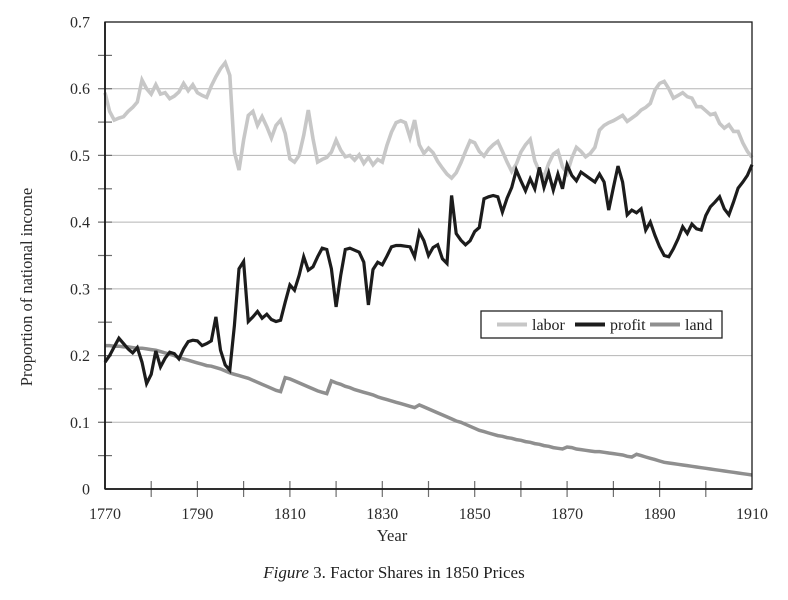  What do you see at coordinates (601, 324) in the screenshot?
I see `legend: labor profit land` at bounding box center [601, 324].